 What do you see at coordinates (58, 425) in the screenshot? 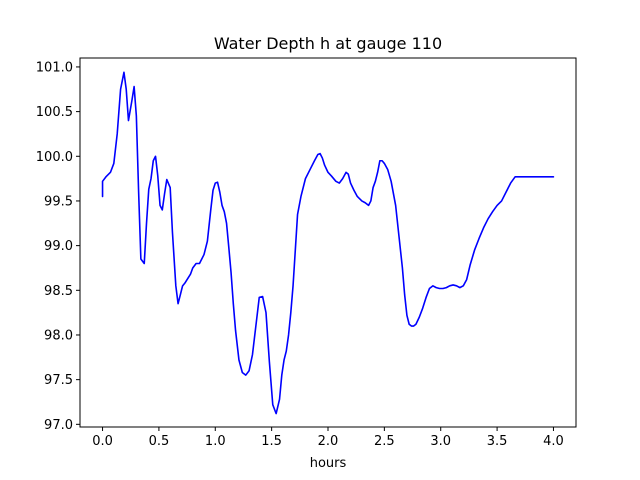
I see `y-tick-label: 97.0` at bounding box center [58, 425].